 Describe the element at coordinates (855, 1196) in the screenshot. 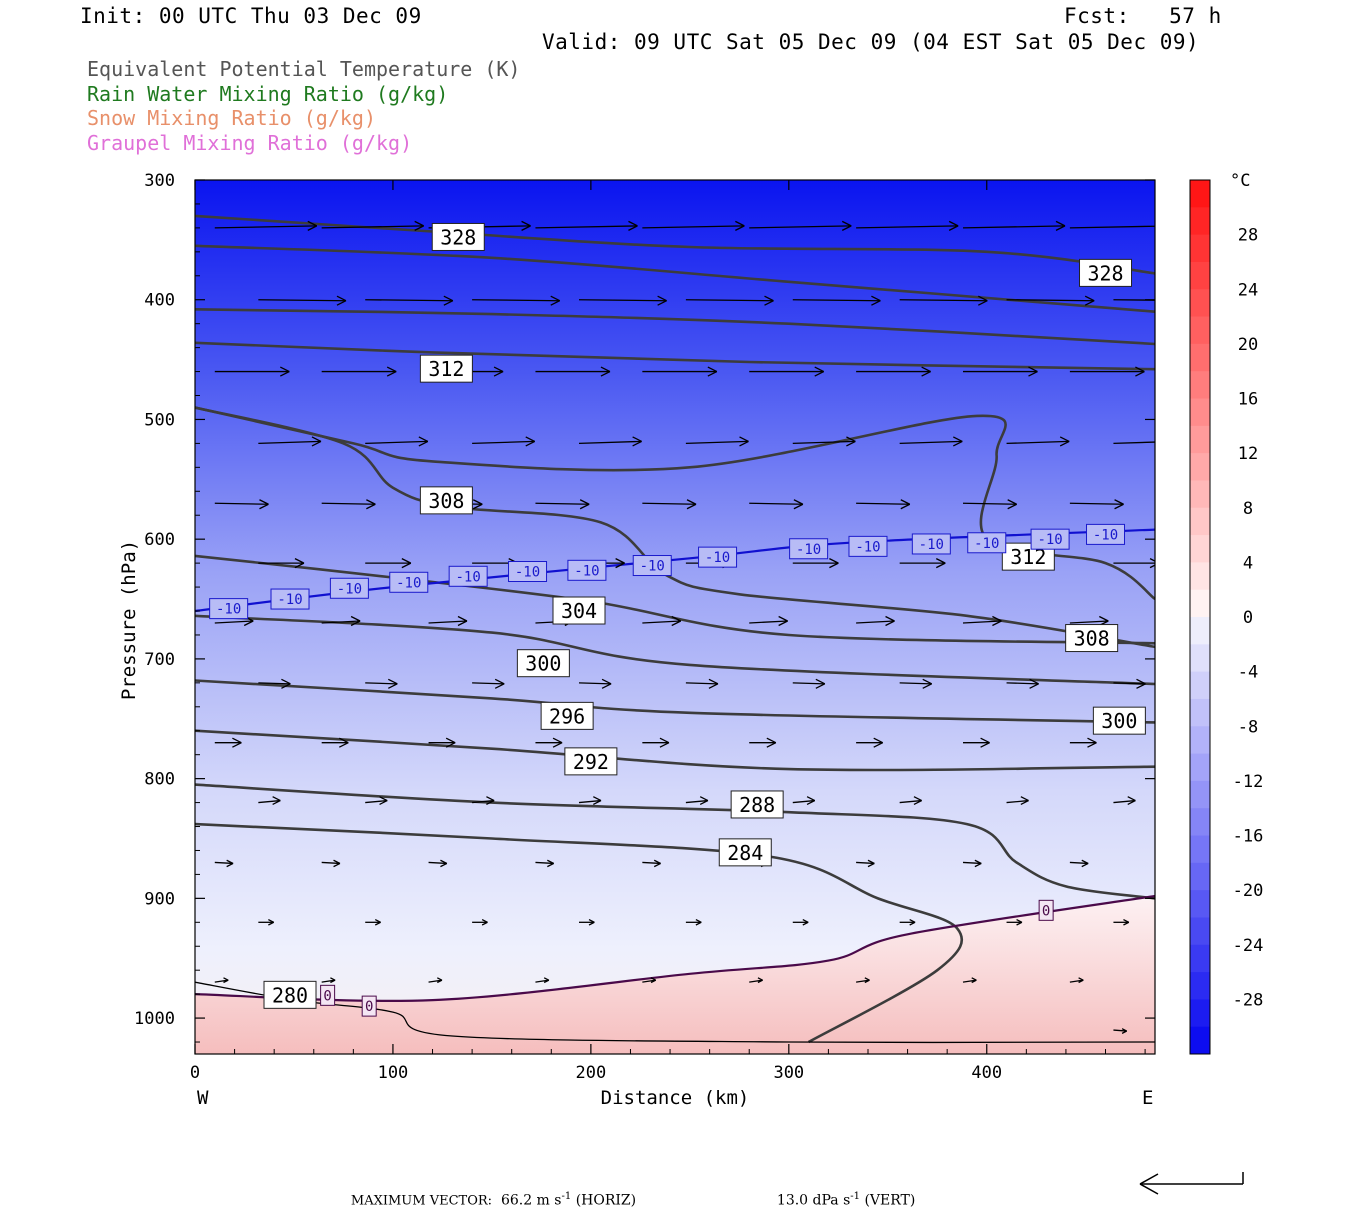

I see `vert-exp: -1` at that location.